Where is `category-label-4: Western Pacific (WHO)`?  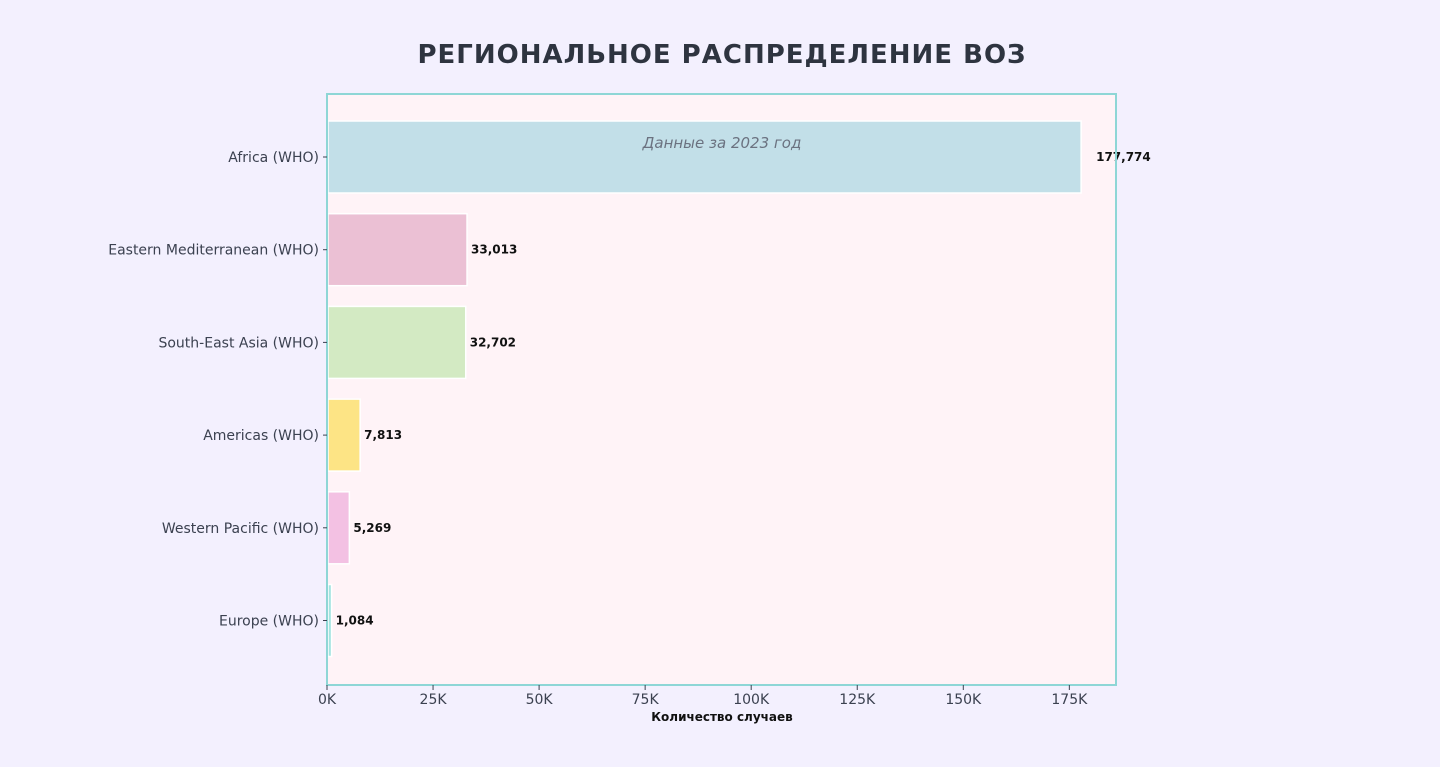 category-label-4: Western Pacific (WHO) is located at coordinates (240, 529).